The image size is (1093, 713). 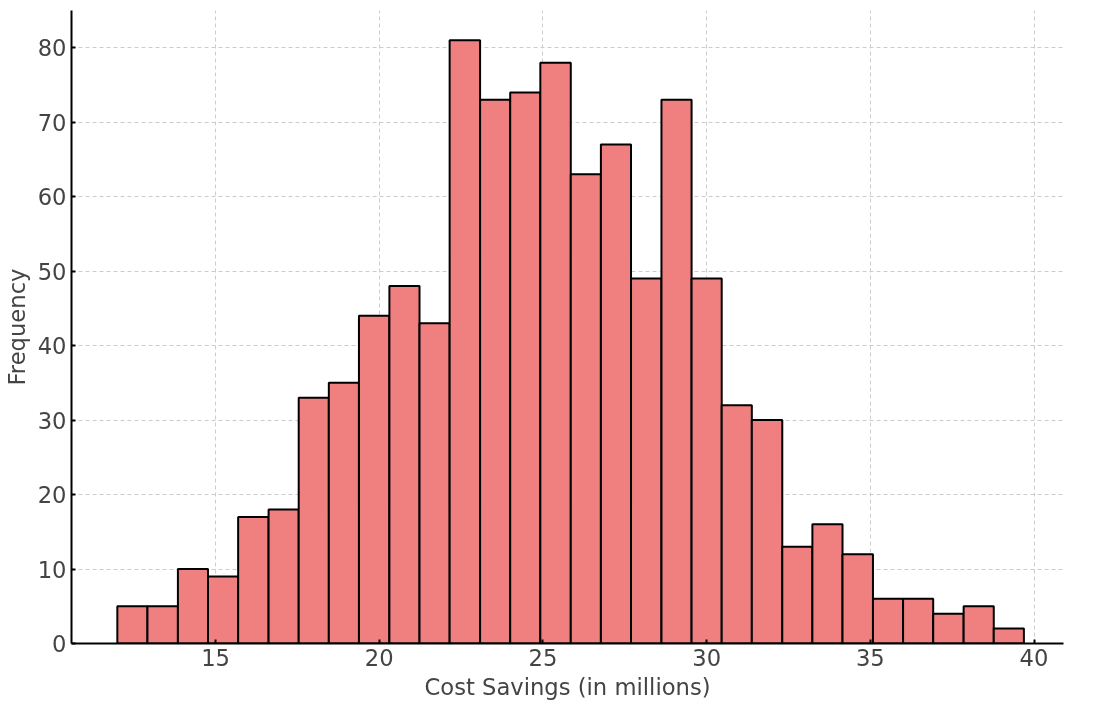 What do you see at coordinates (215, 657) in the screenshot?
I see `x-tick-label: 15` at bounding box center [215, 657].